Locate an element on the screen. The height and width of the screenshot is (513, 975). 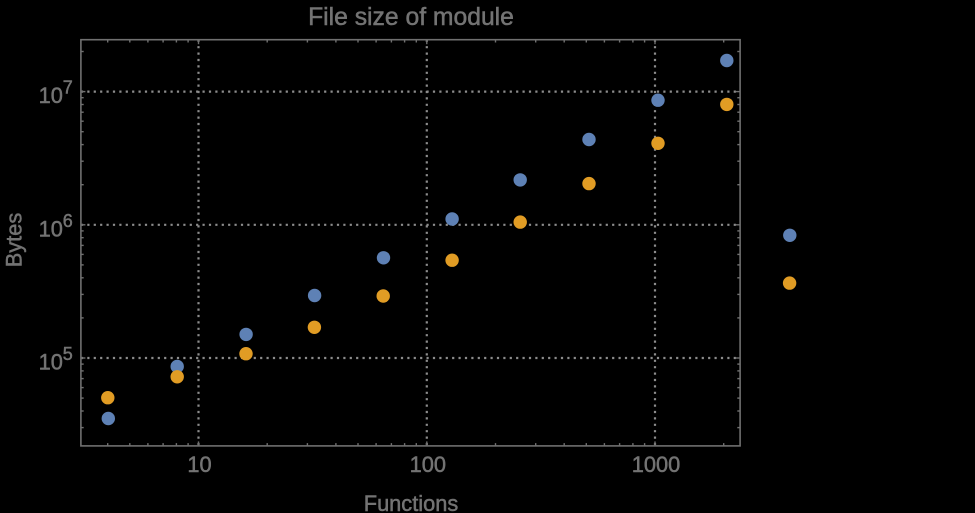
svg-text: File size of module is located at coordinates (411, 17).